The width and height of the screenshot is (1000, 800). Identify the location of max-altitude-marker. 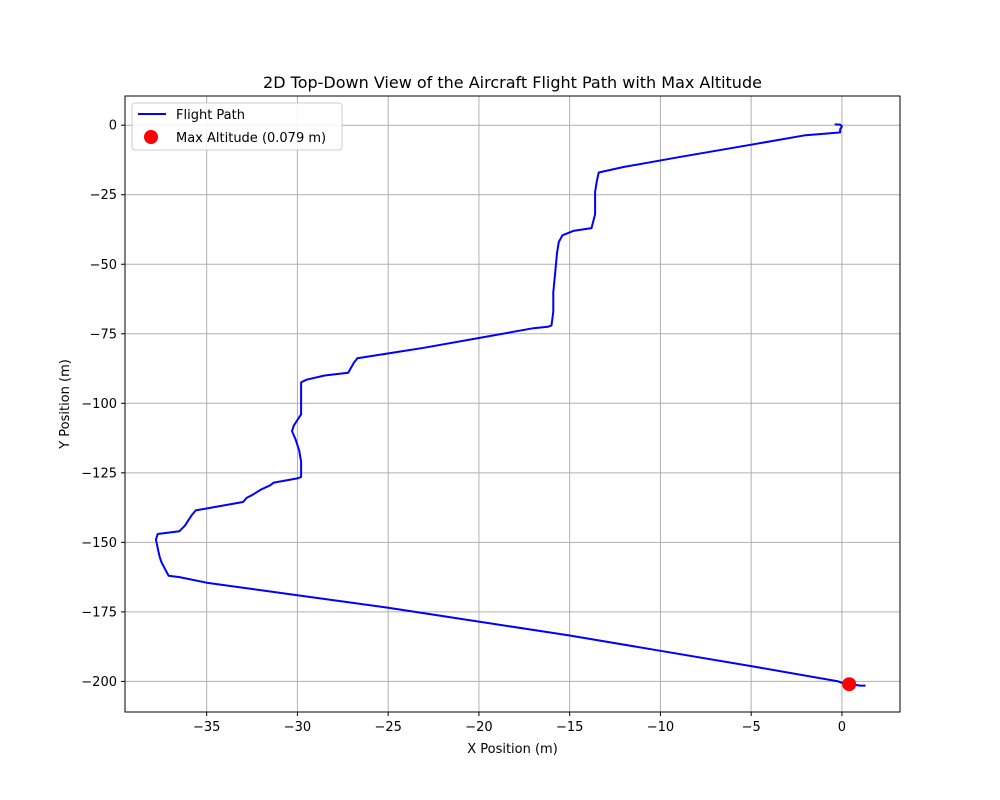
(849, 684).